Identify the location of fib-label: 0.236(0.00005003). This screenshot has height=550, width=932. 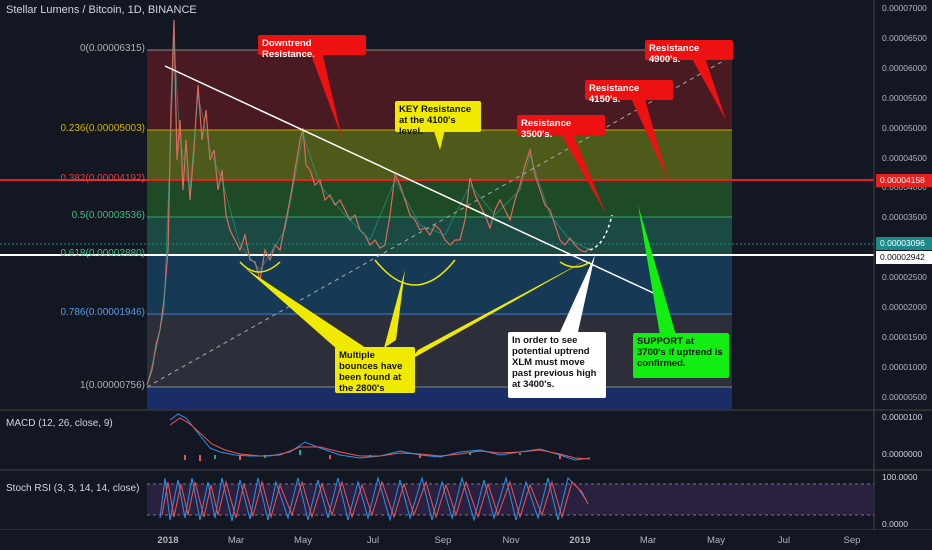
(102, 128).